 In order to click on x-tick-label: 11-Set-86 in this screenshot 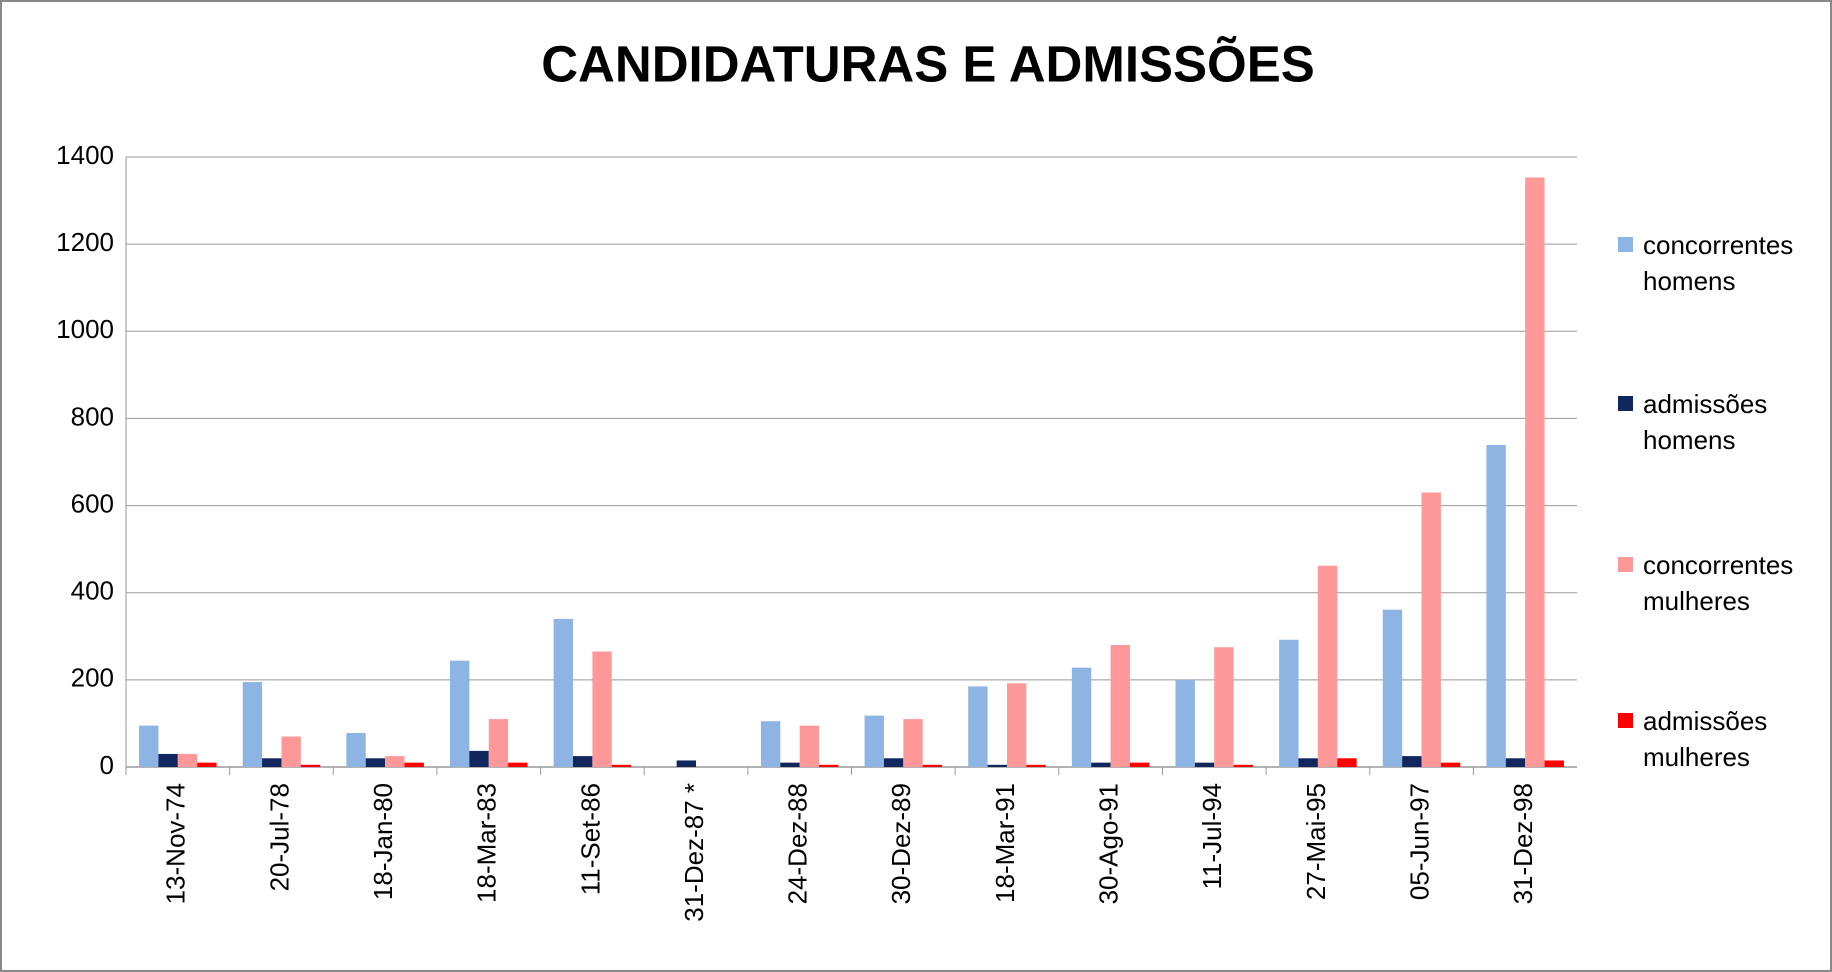, I will do `click(590, 839)`.